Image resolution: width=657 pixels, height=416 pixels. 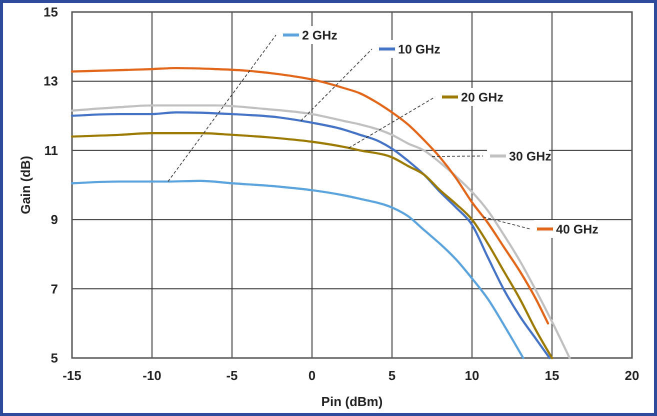 I want to click on y-axis-title: Gain (dB), so click(x=25, y=185).